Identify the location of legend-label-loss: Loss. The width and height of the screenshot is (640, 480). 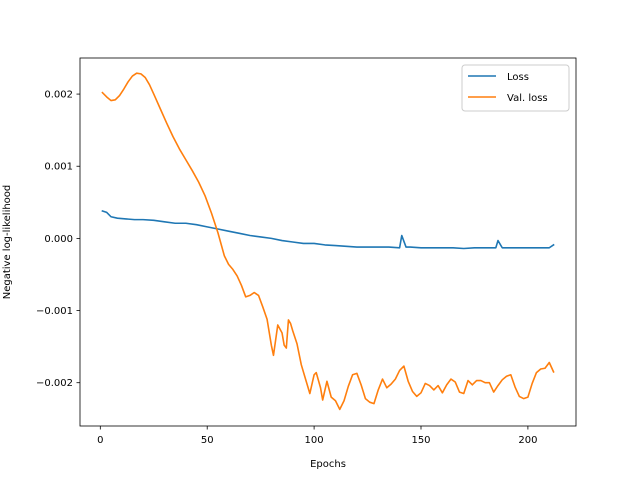
(518, 77).